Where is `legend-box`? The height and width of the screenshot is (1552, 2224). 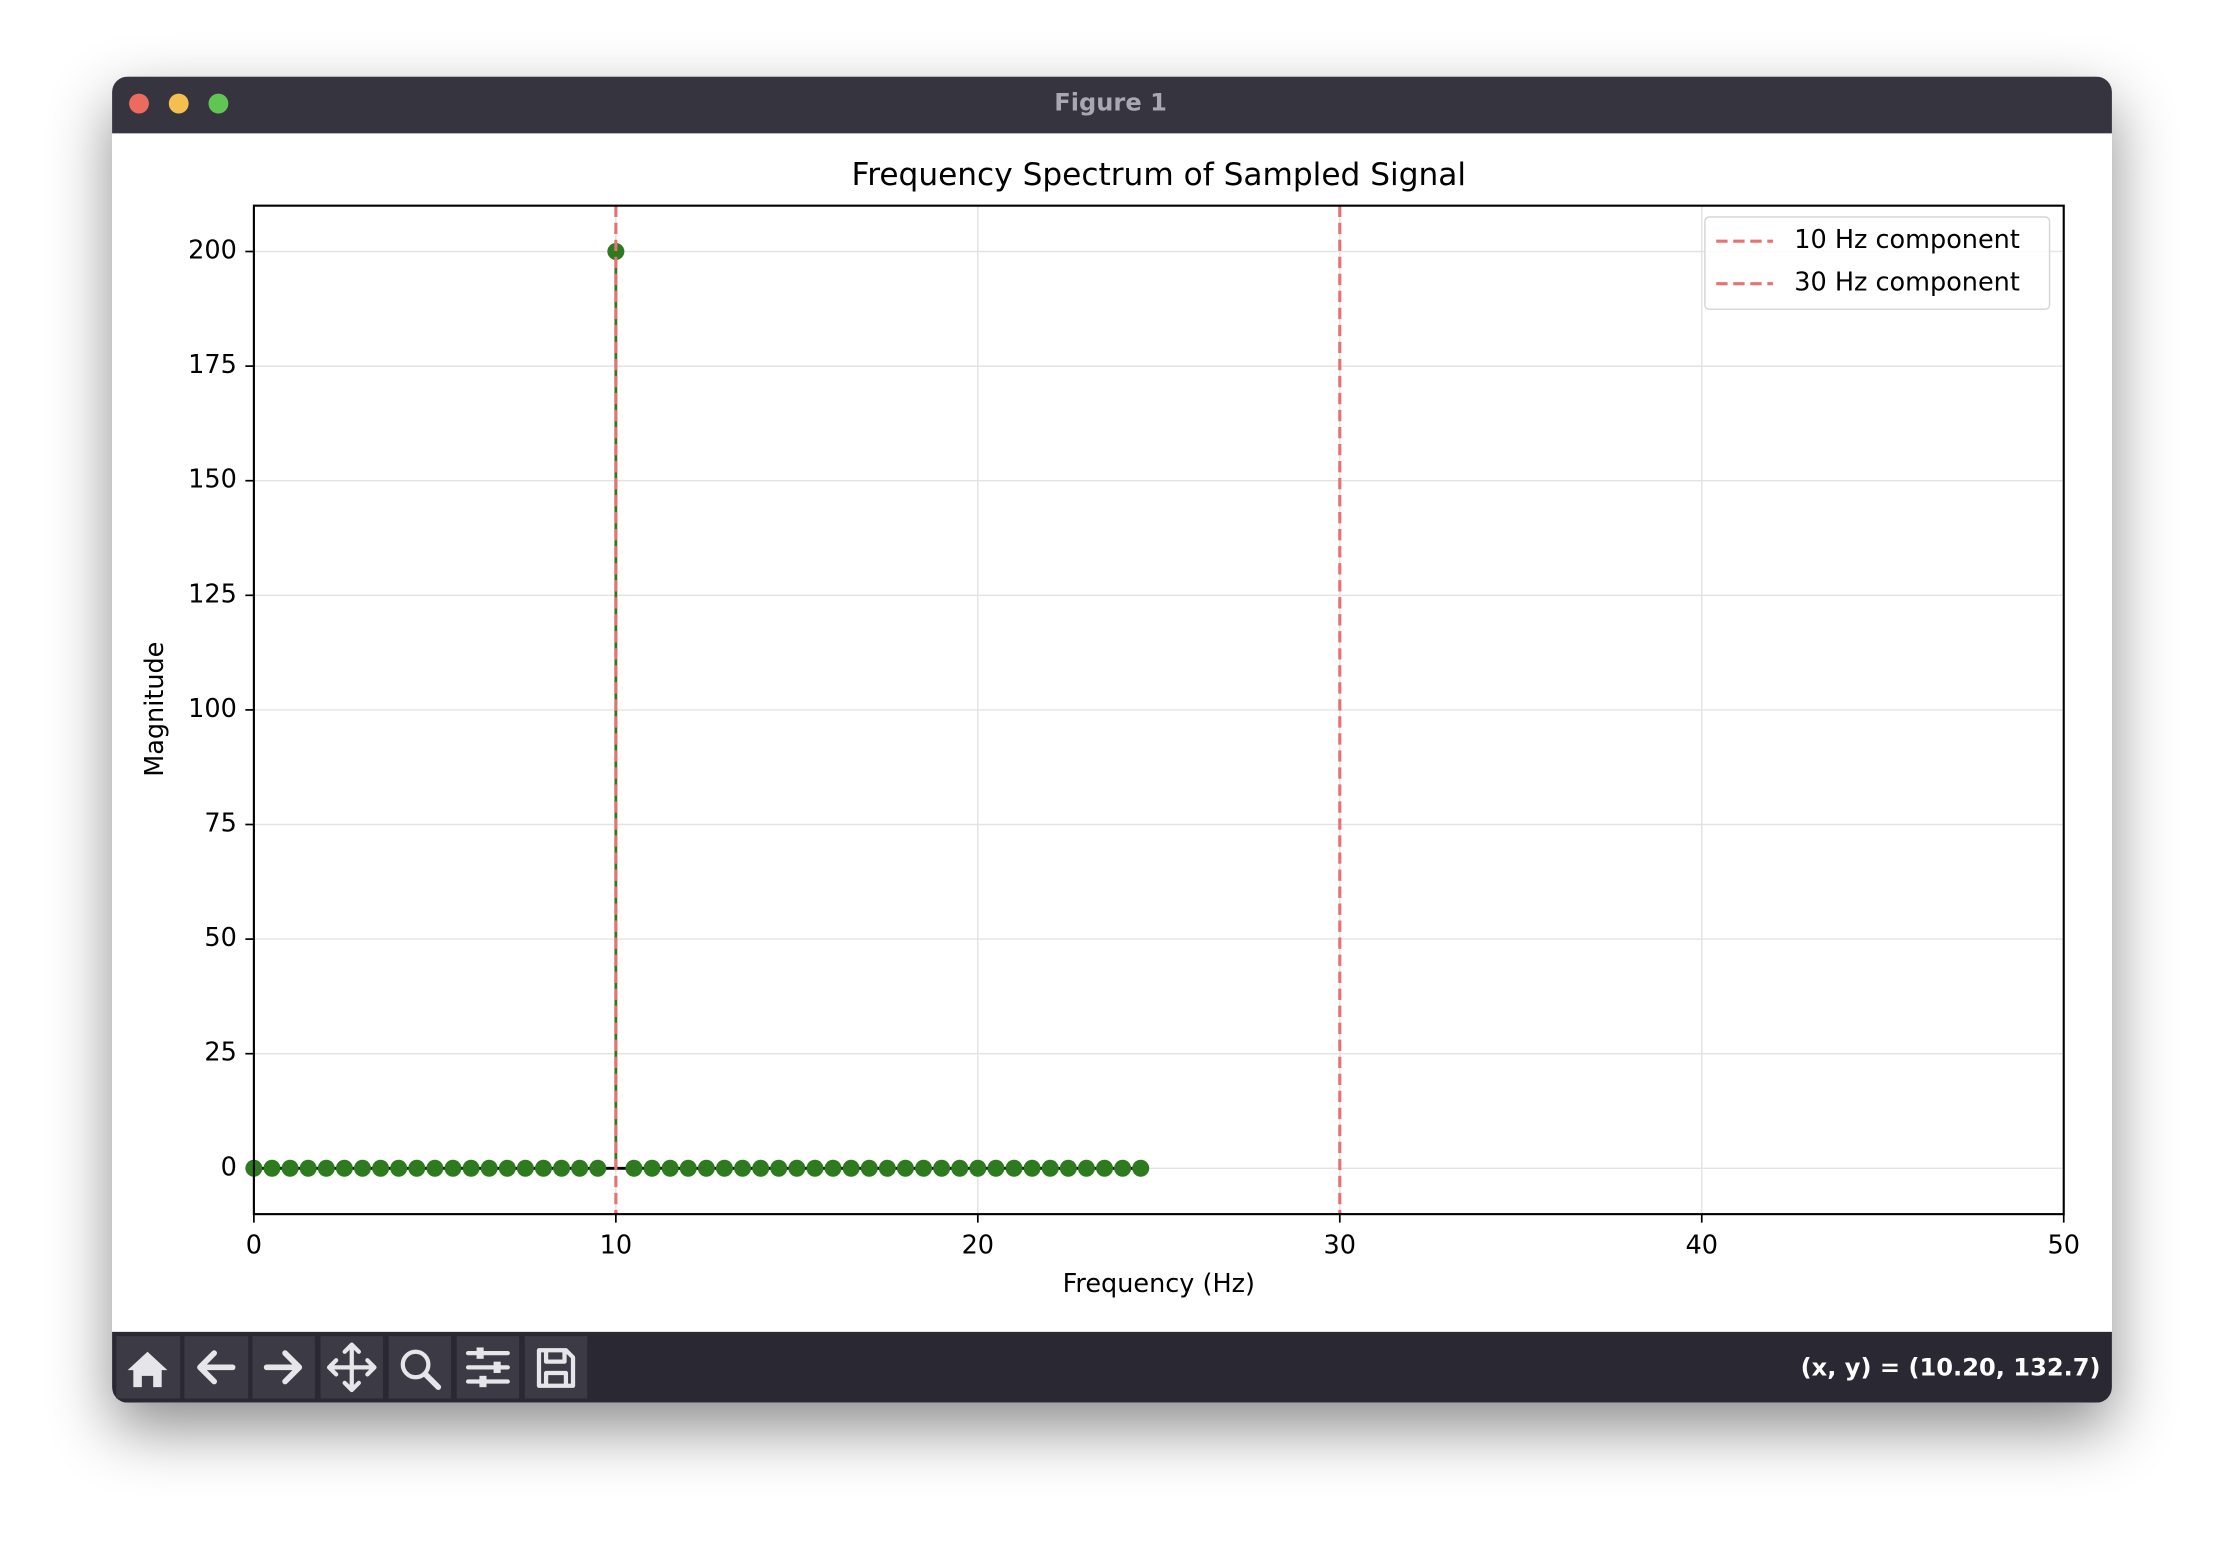 legend-box is located at coordinates (1877, 263).